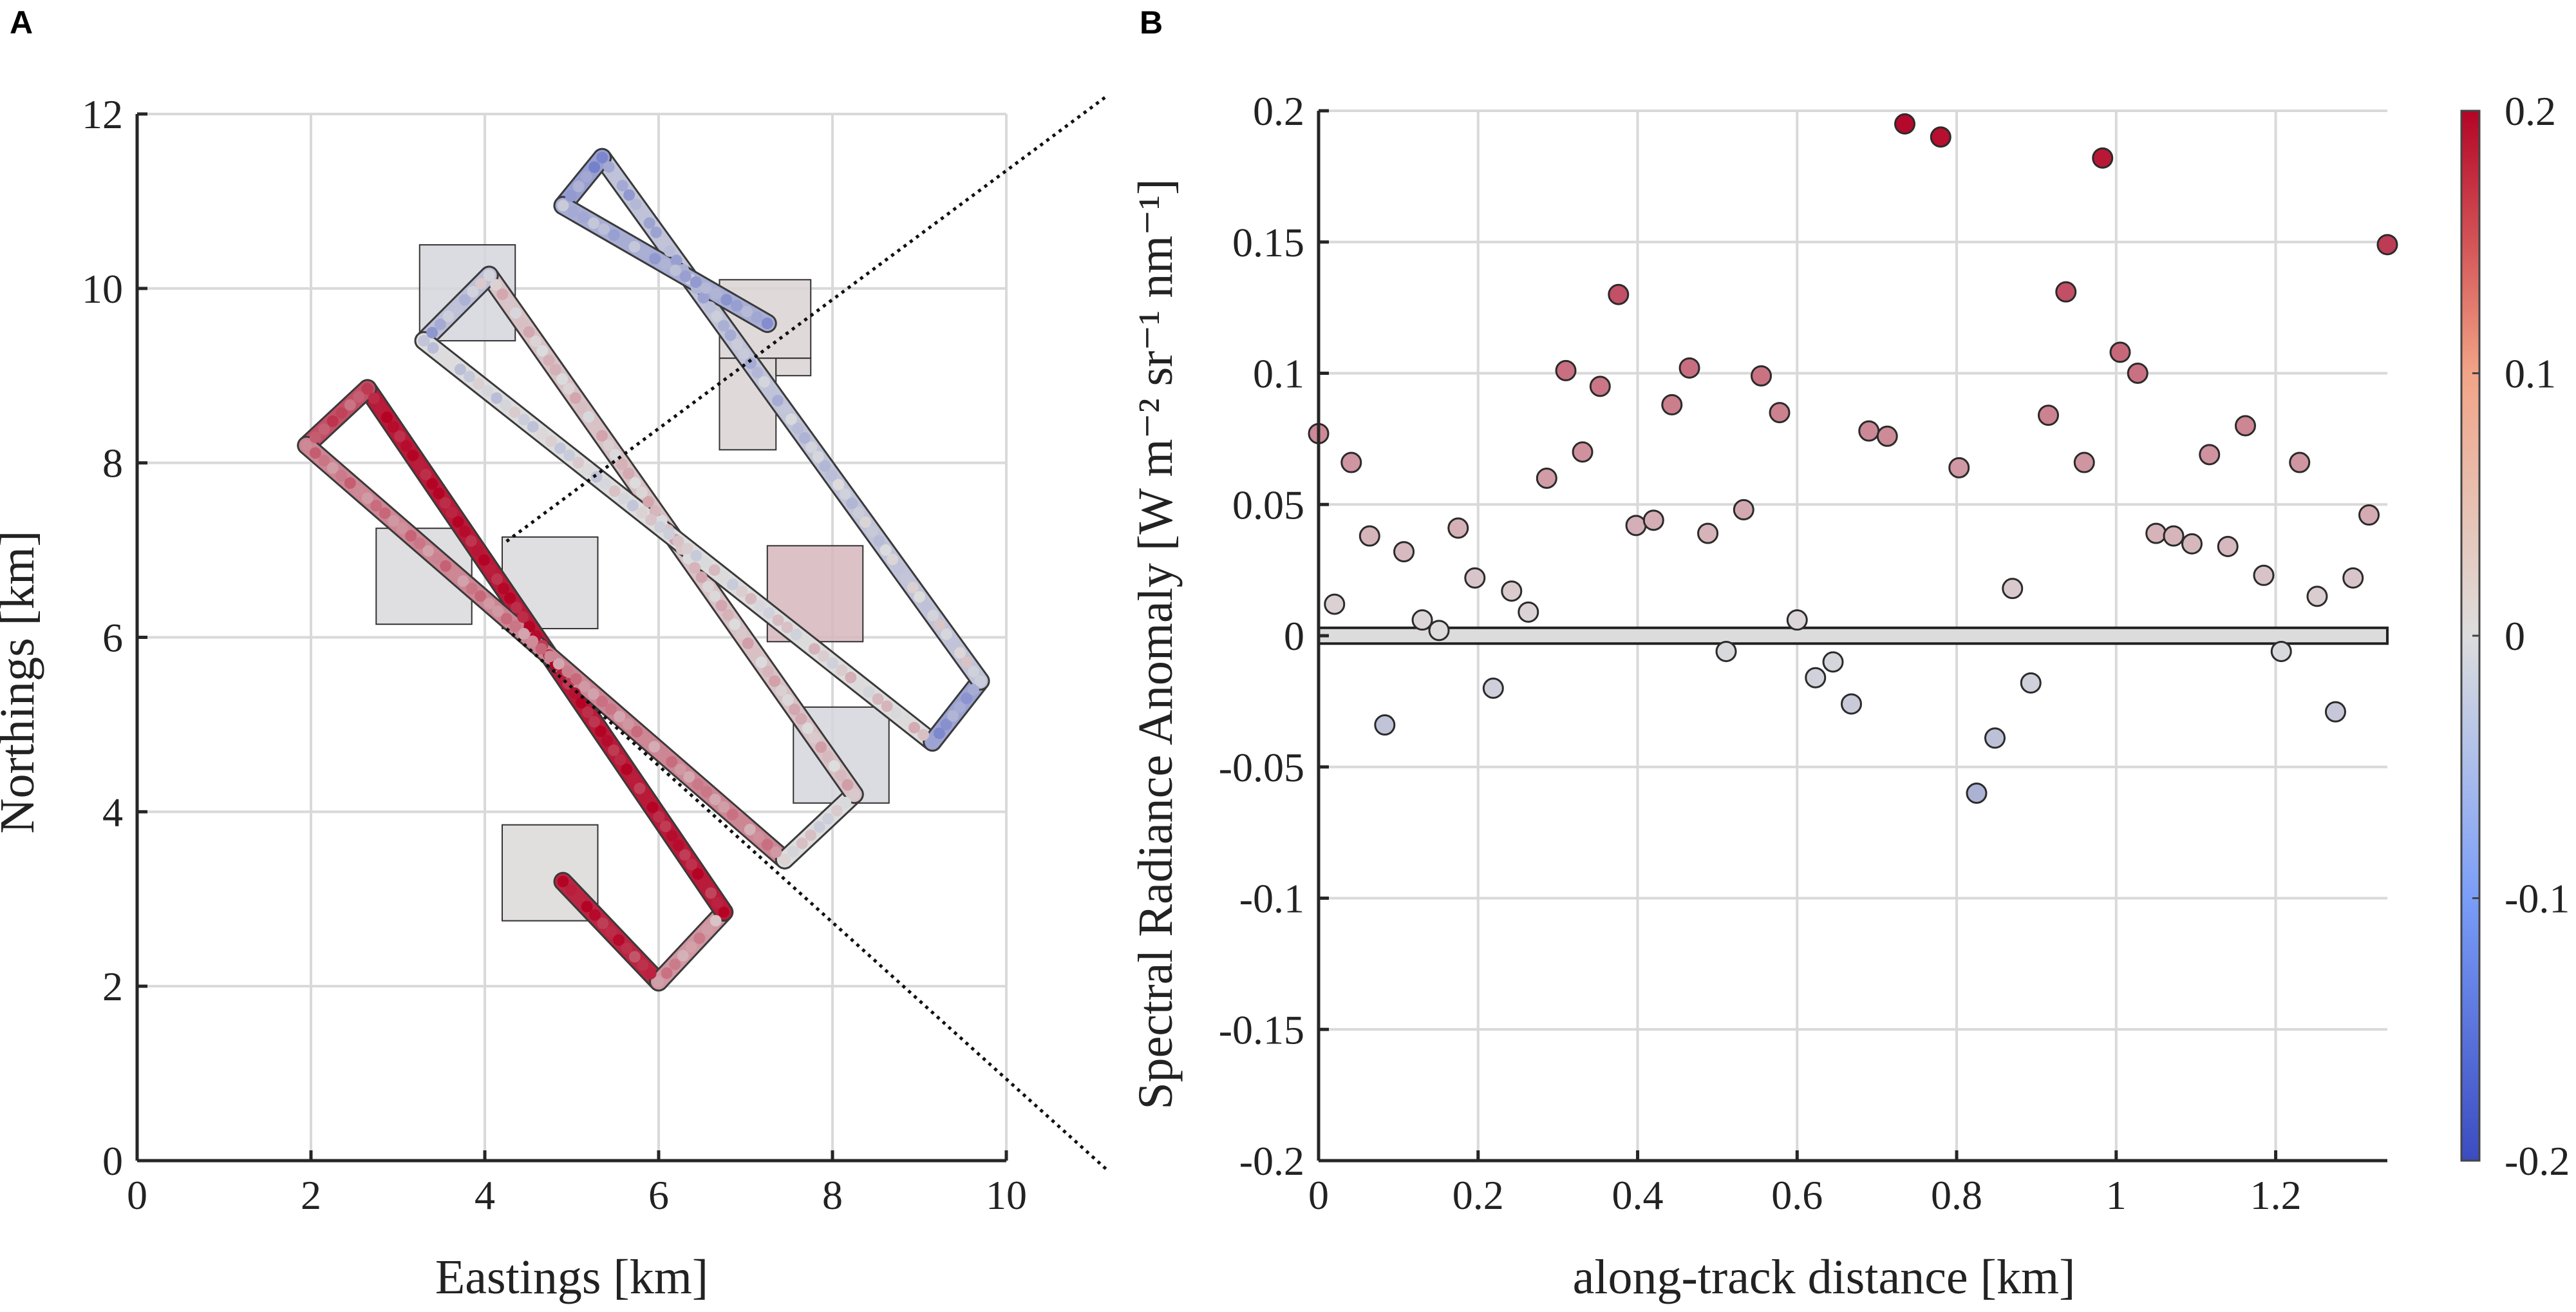 This screenshot has height=1312, width=2576. Describe the element at coordinates (2116, 1195) in the screenshot. I see `panel-b-xtick-label: 1` at that location.